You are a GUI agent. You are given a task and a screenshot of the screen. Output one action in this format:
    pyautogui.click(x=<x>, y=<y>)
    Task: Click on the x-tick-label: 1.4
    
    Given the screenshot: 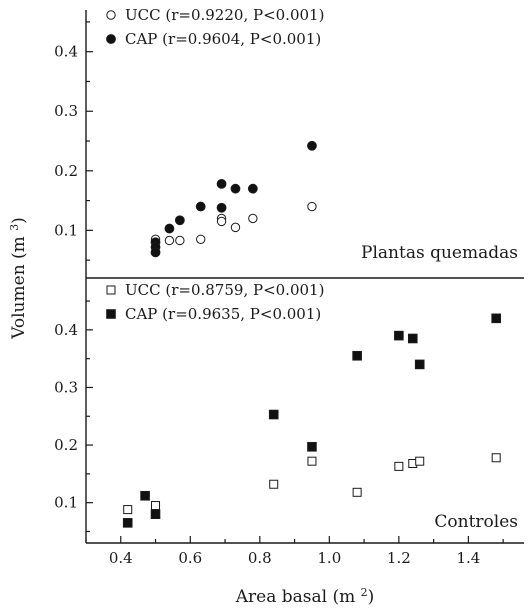 What is the action you would take?
    pyautogui.click(x=468, y=558)
    